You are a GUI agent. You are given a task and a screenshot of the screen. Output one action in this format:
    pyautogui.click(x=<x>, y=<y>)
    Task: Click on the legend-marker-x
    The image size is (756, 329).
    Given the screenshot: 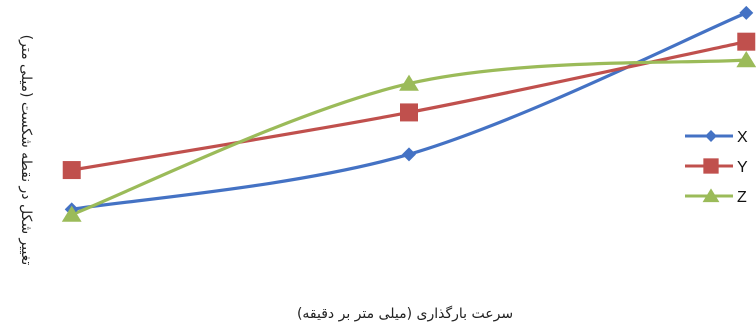 What is the action you would take?
    pyautogui.click(x=711, y=136)
    